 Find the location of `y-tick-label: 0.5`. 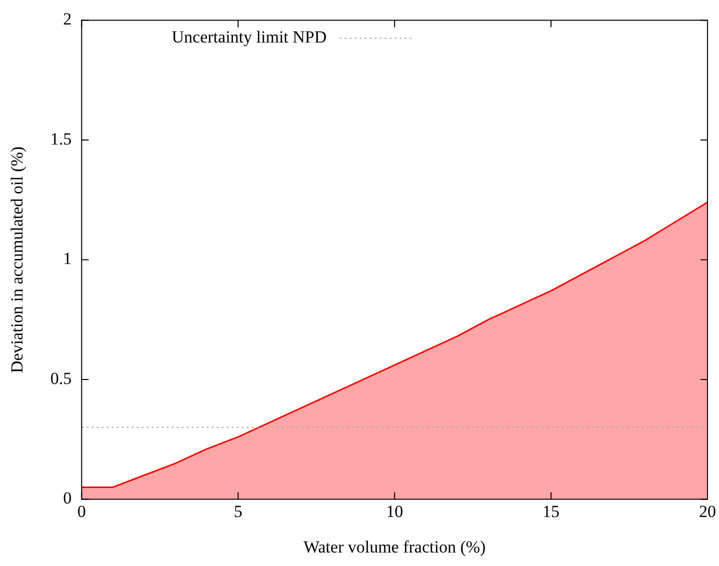

y-tick-label: 0.5 is located at coordinates (61, 378).